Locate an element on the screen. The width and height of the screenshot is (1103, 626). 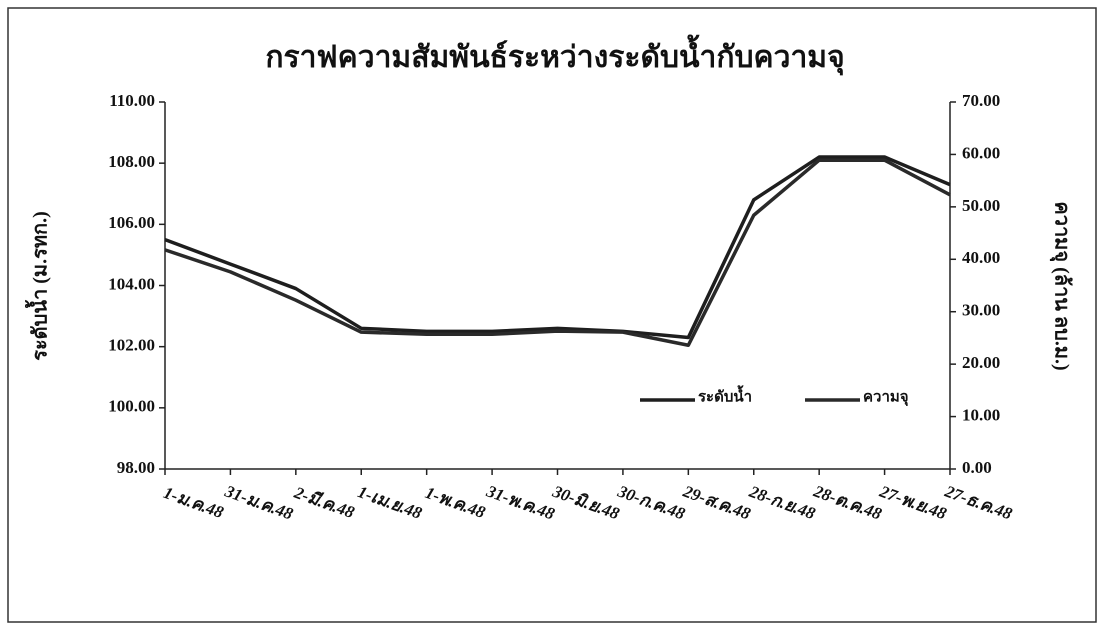
y-tick-label: 110.00 is located at coordinates (132, 100).